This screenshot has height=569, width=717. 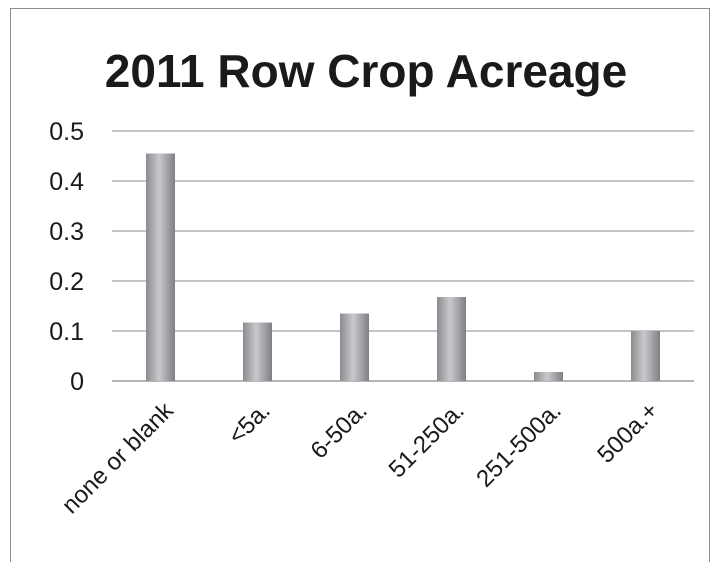 What do you see at coordinates (427, 440) in the screenshot?
I see `x-tick-label: 51-250a.` at bounding box center [427, 440].